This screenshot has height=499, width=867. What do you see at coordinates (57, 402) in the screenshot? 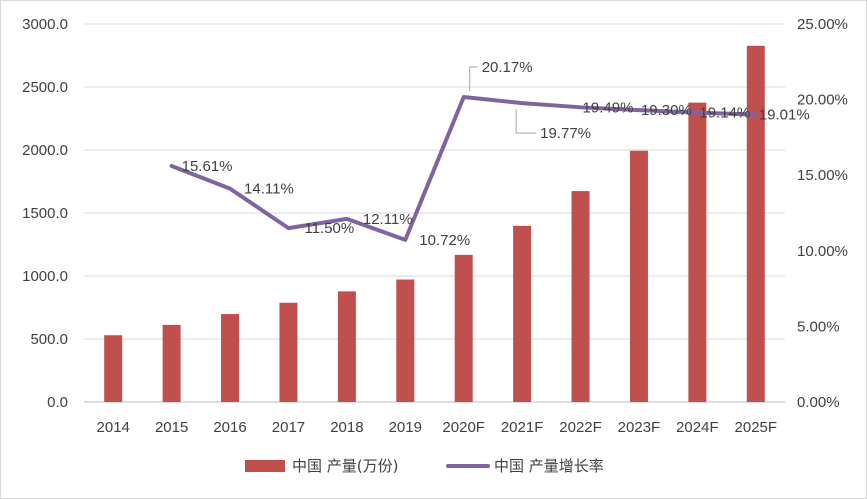
I see `left-tick-label: 0.0` at bounding box center [57, 402].